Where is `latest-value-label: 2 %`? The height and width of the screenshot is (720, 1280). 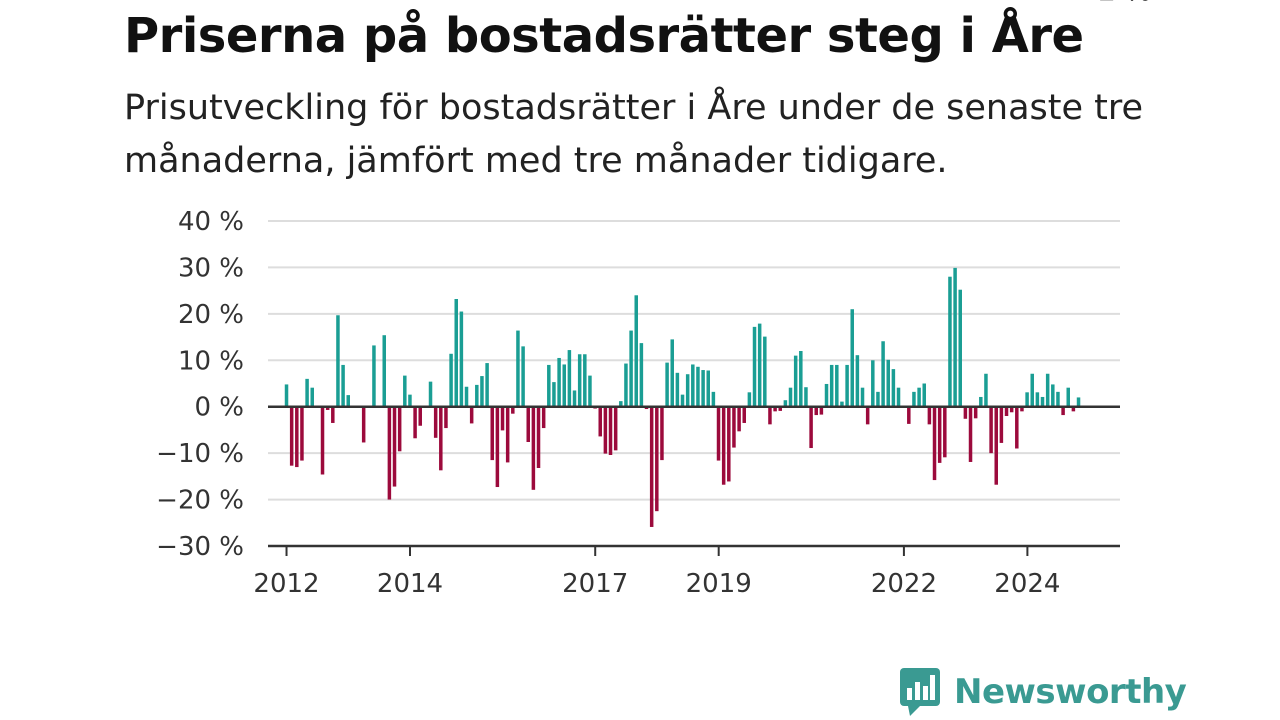 latest-value-label: 2 % is located at coordinates (1124, 3).